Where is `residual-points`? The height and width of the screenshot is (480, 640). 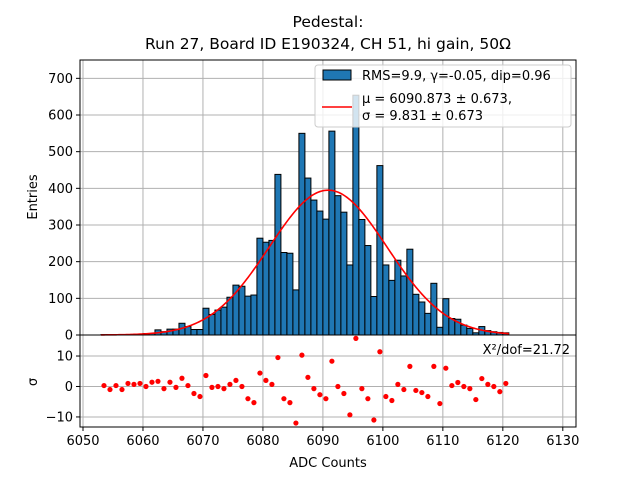
residual-points is located at coordinates (305, 380).